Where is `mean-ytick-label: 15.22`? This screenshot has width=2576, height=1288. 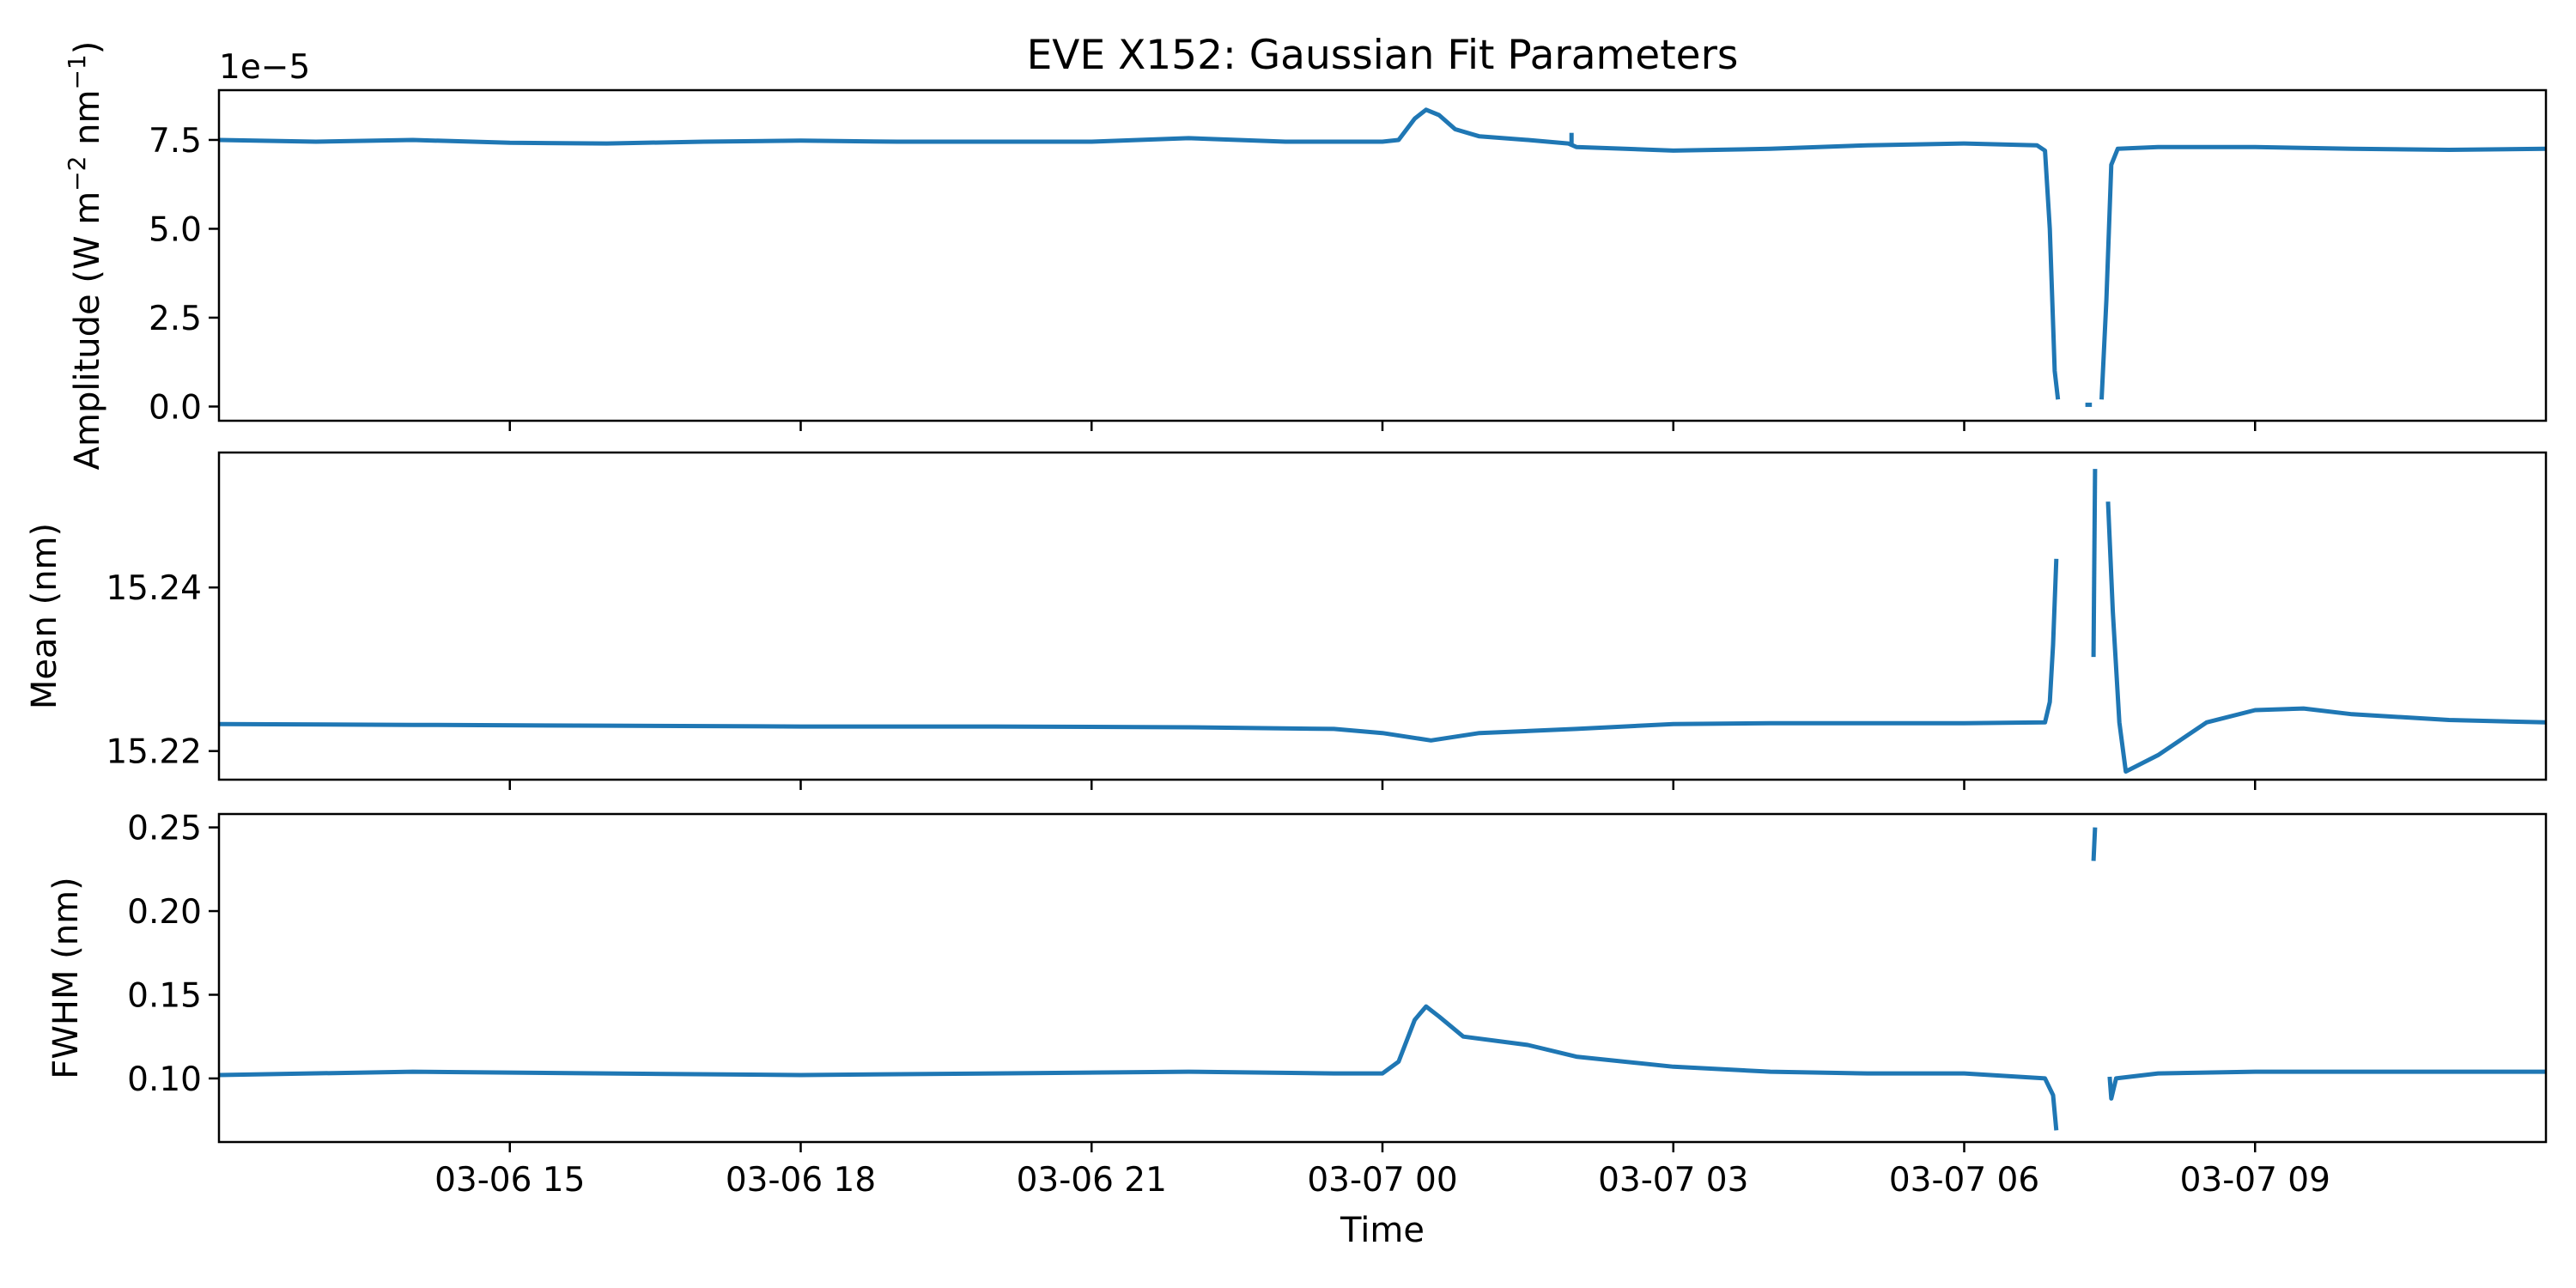 mean-ytick-label: 15.22 is located at coordinates (154, 753).